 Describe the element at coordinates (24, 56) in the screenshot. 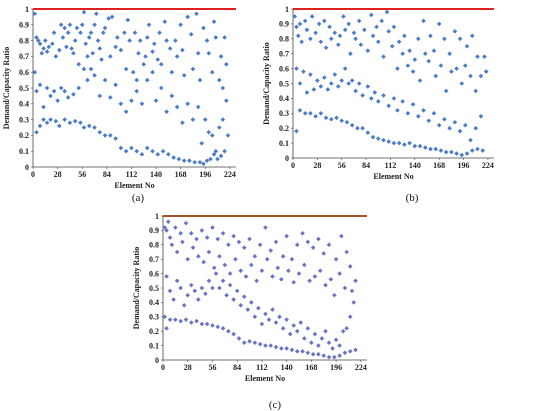

I see `y-tick-label: 0.7` at that location.